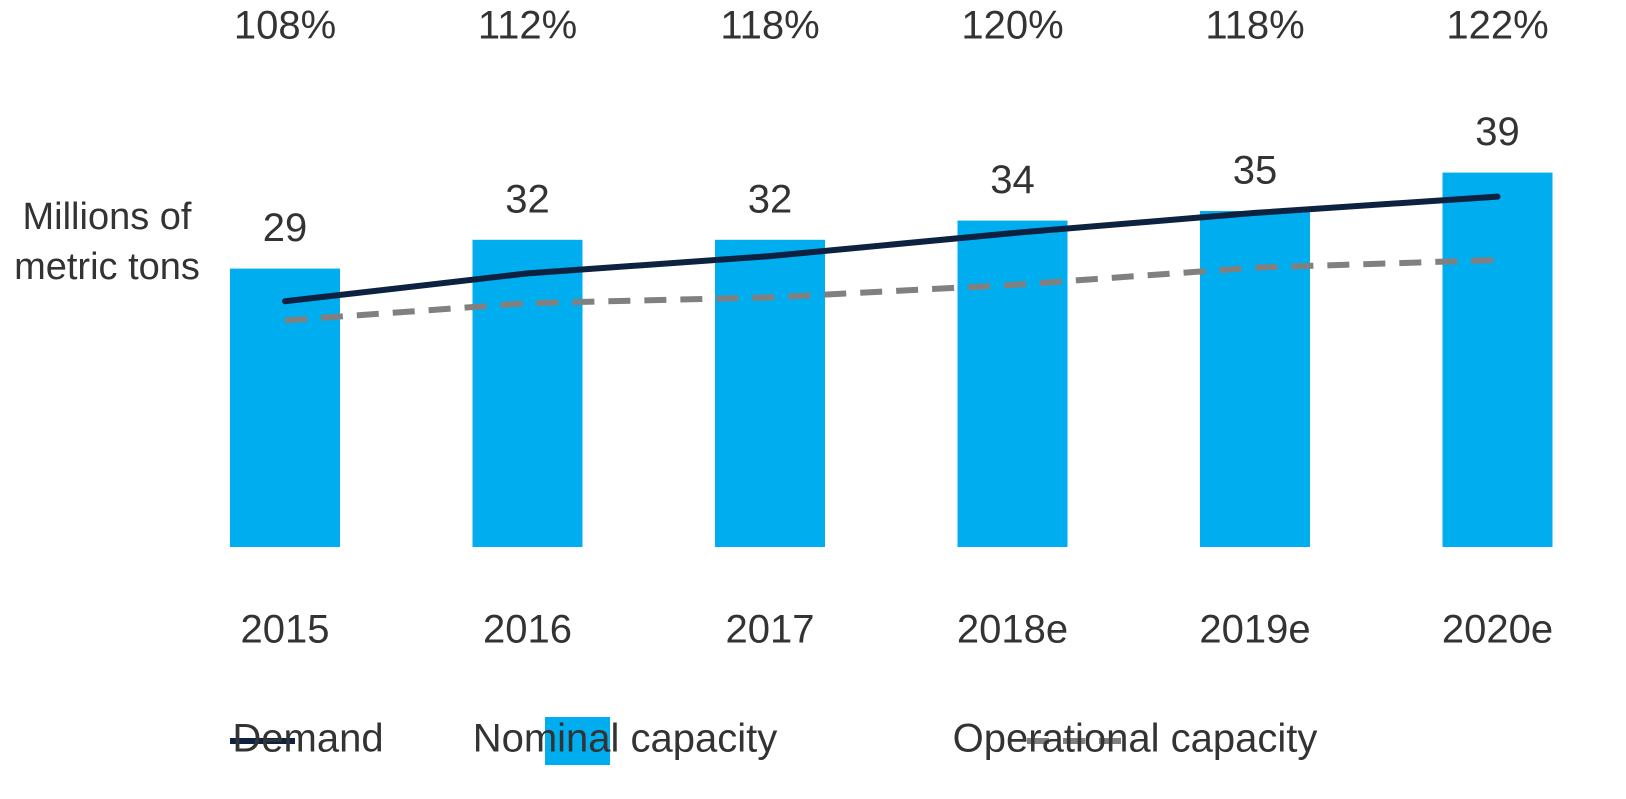 The width and height of the screenshot is (1626, 799). I want to click on value-label: 29, so click(285, 228).